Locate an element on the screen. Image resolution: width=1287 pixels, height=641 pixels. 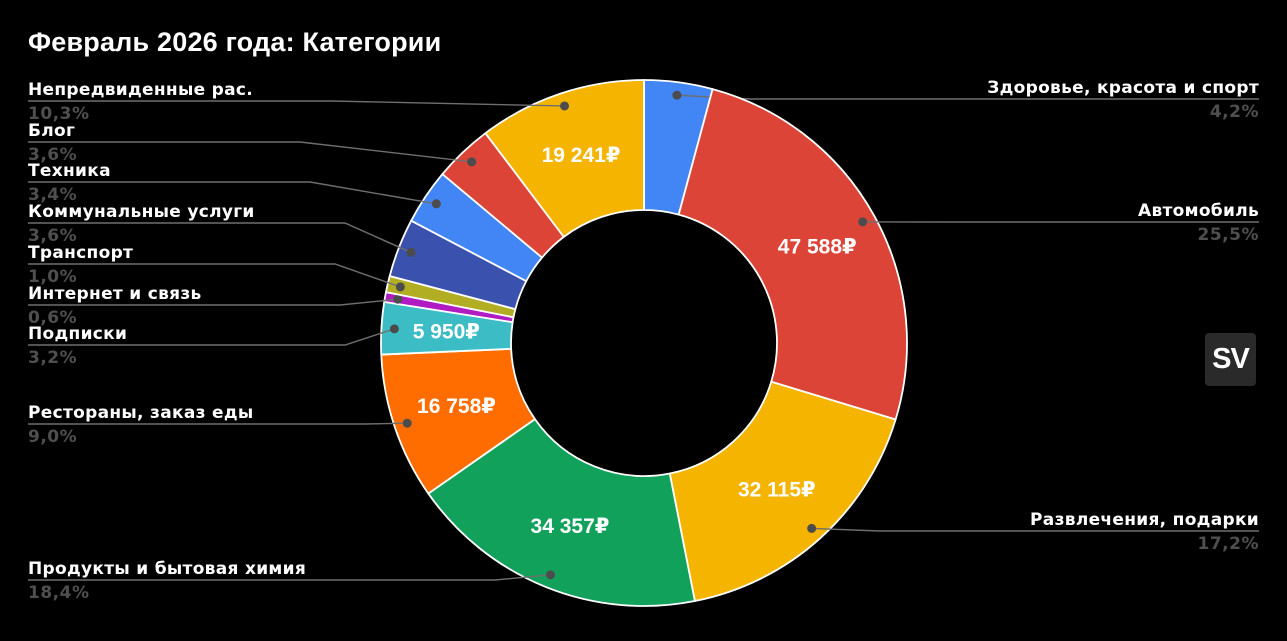
category-percent: 0,6% is located at coordinates (53, 318).